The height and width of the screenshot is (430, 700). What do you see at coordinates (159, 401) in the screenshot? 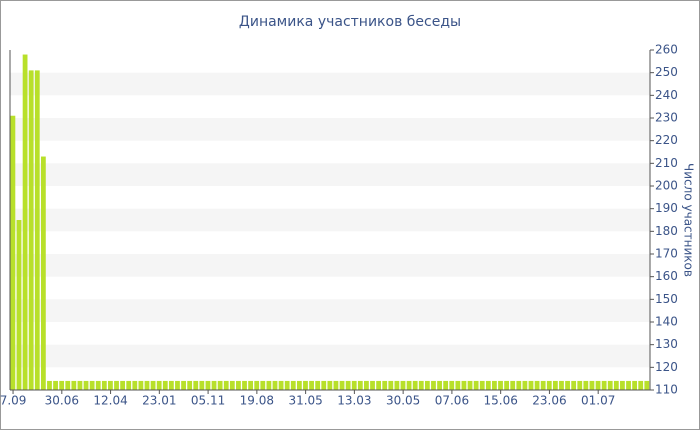
I see `x-tick-label: 23.01` at bounding box center [159, 401].